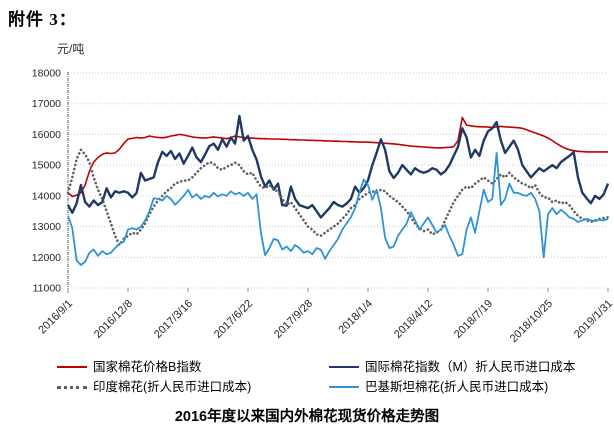  I want to click on legend-label: 国际棉花指数（M）折人民币进口成本, so click(470, 367).